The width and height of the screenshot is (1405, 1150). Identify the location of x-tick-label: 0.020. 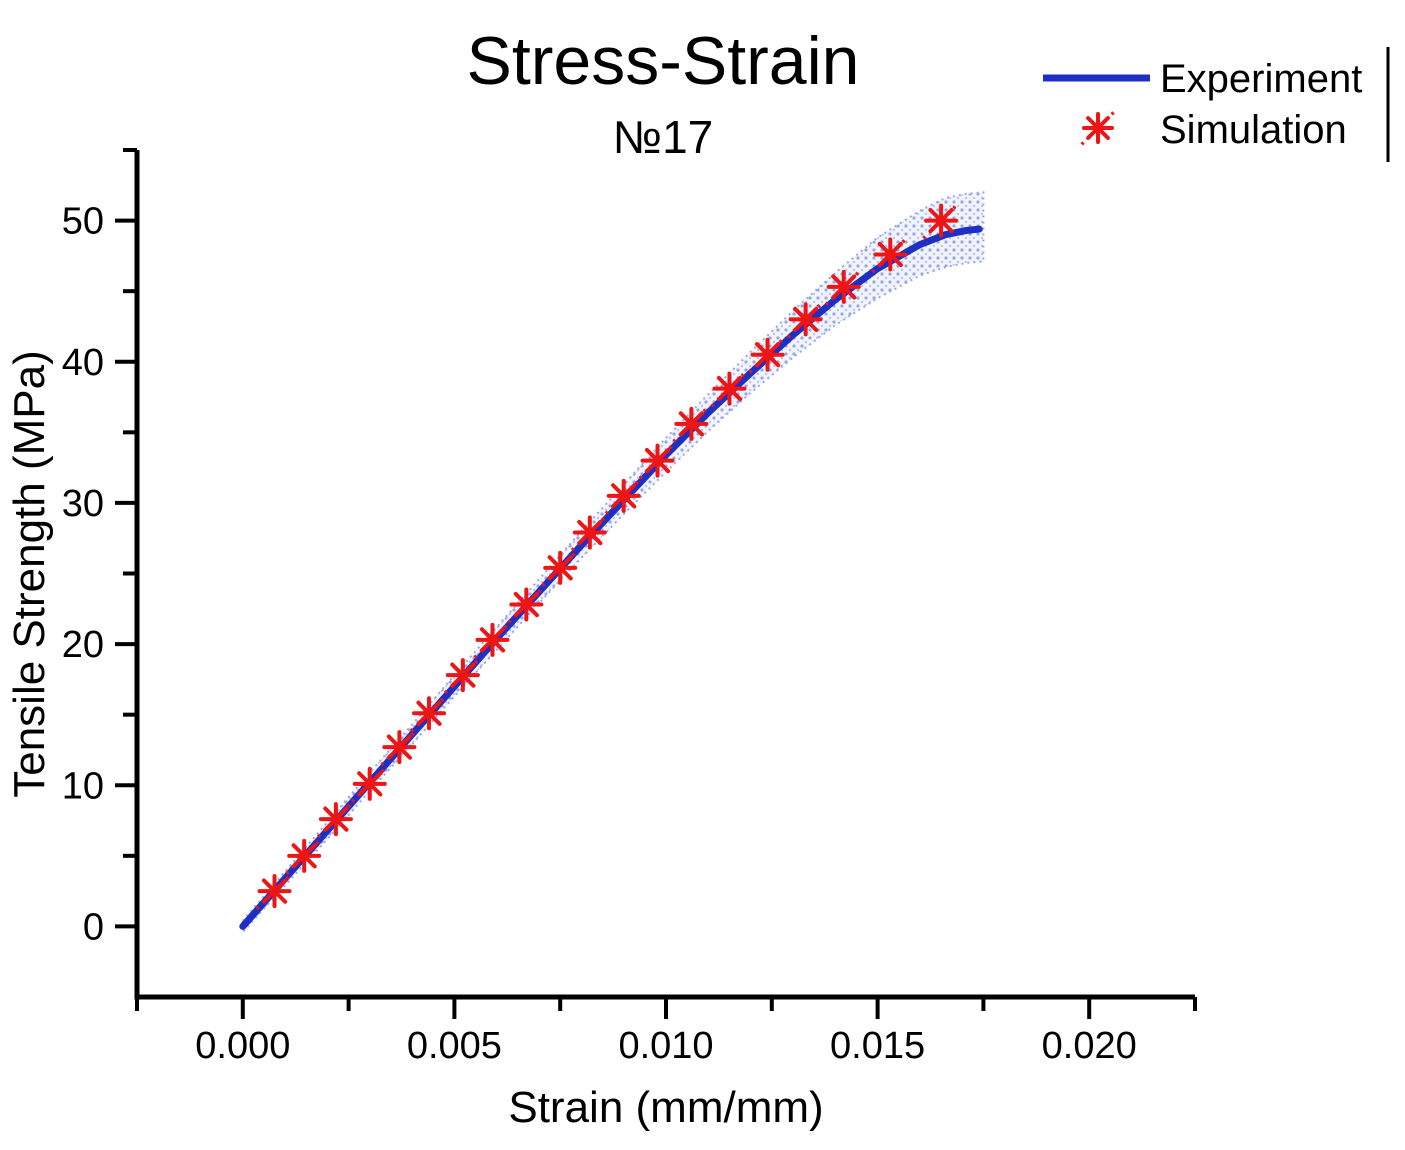
(1089, 1046).